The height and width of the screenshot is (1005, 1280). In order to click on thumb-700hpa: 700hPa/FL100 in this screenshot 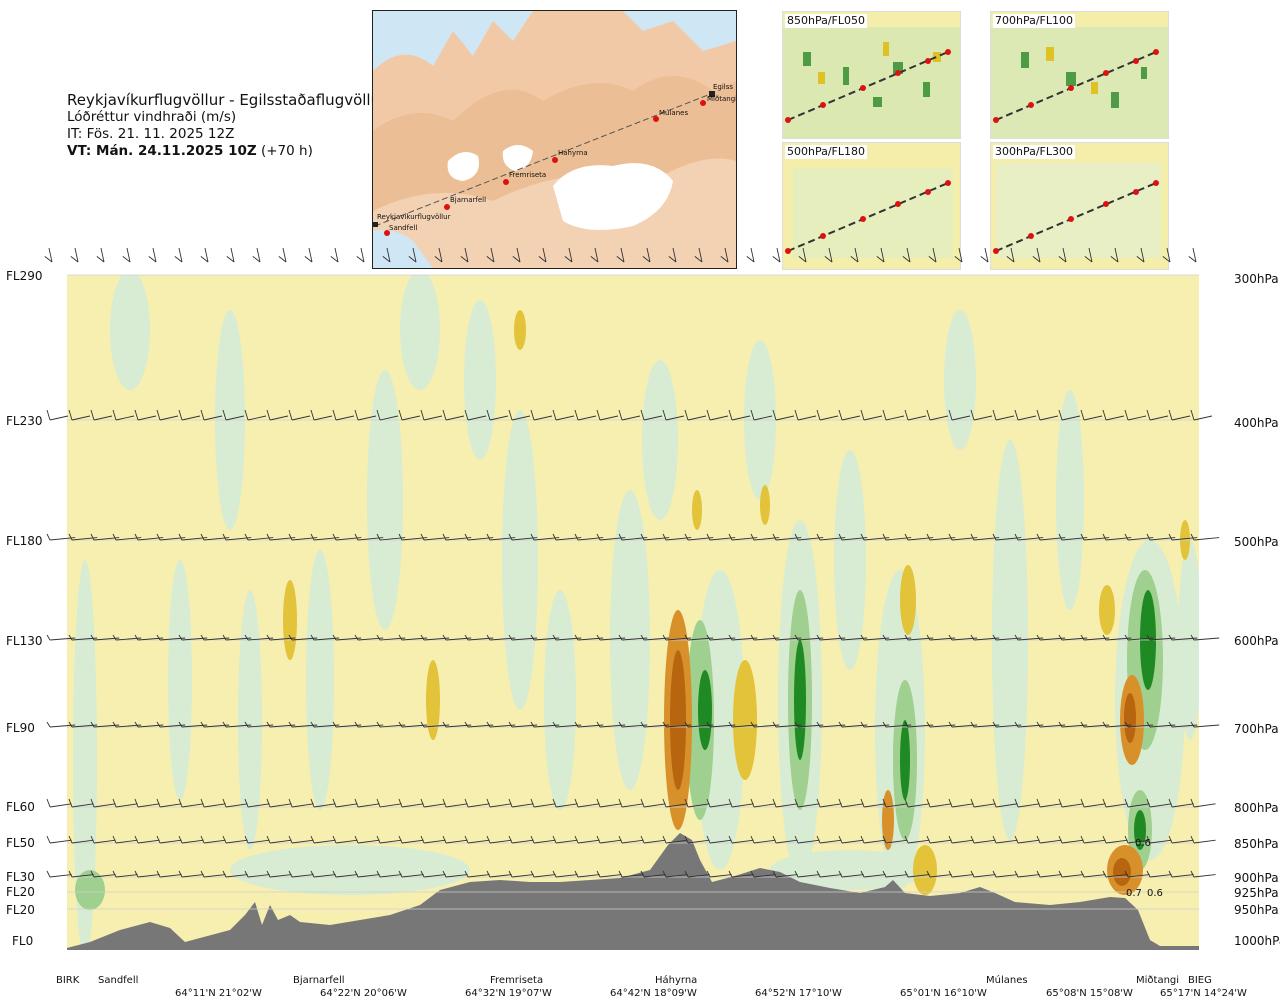, I will do `click(1079, 75)`.